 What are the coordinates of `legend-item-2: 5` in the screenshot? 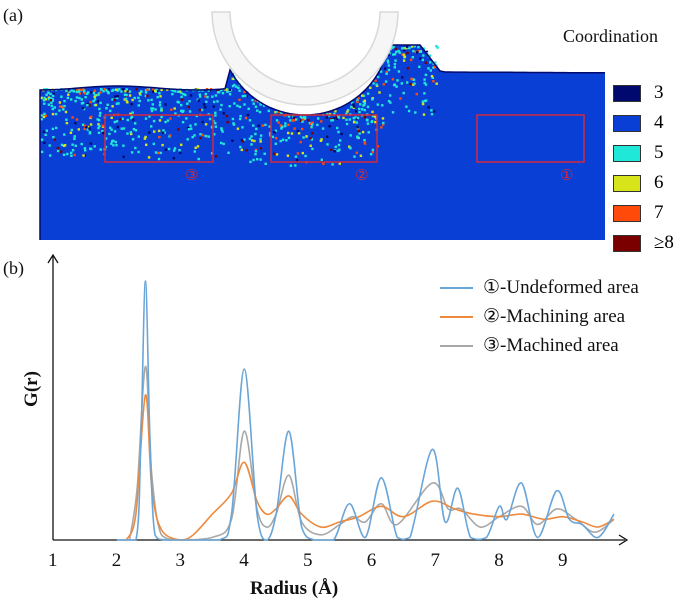 It's located at (638, 153).